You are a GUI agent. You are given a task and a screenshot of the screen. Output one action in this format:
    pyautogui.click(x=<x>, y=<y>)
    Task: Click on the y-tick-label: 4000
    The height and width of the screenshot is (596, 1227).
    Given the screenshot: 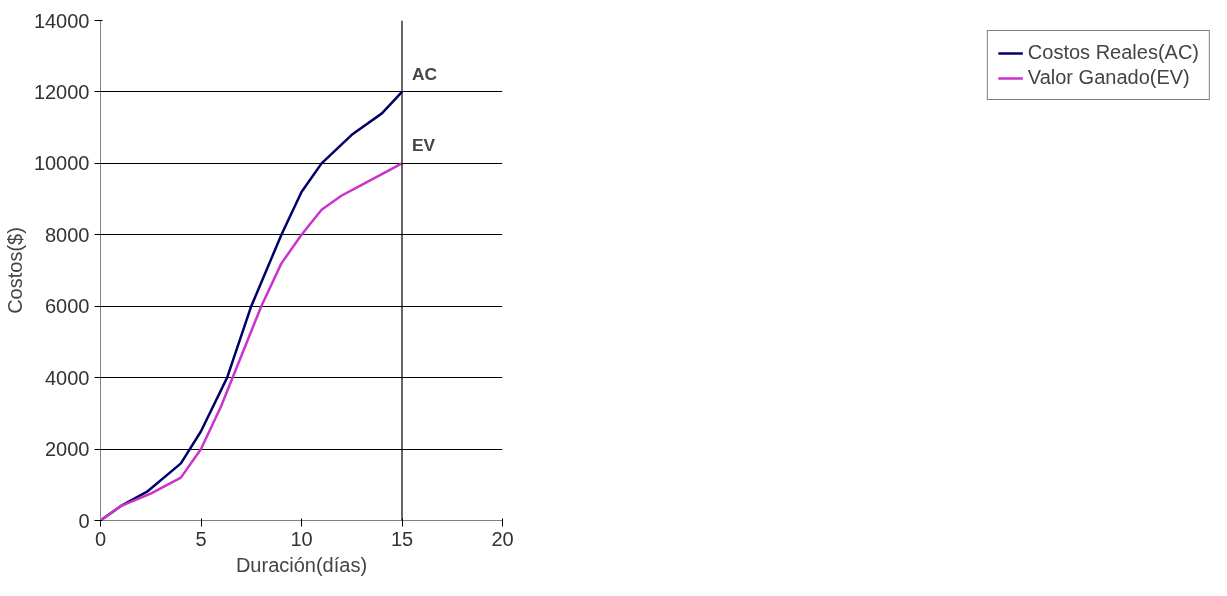 What is the action you would take?
    pyautogui.click(x=67, y=377)
    